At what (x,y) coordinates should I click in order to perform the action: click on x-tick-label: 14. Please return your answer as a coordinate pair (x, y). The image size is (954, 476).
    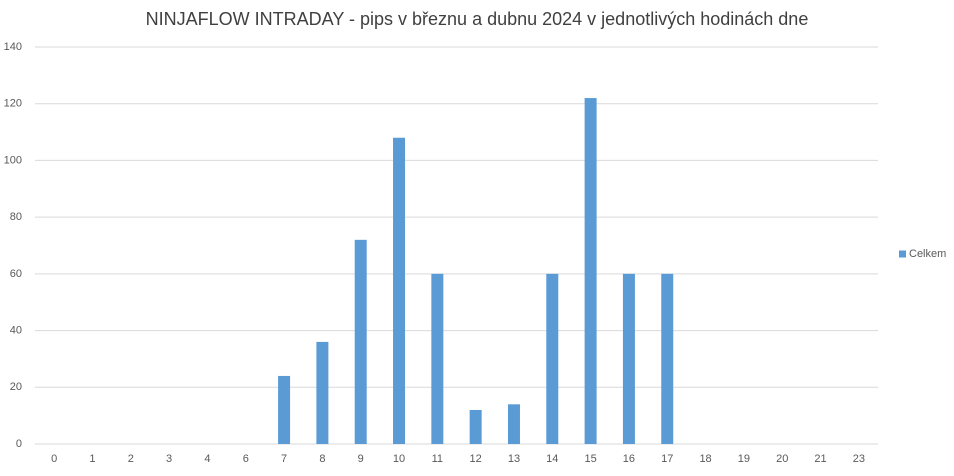
    Looking at the image, I should click on (552, 459).